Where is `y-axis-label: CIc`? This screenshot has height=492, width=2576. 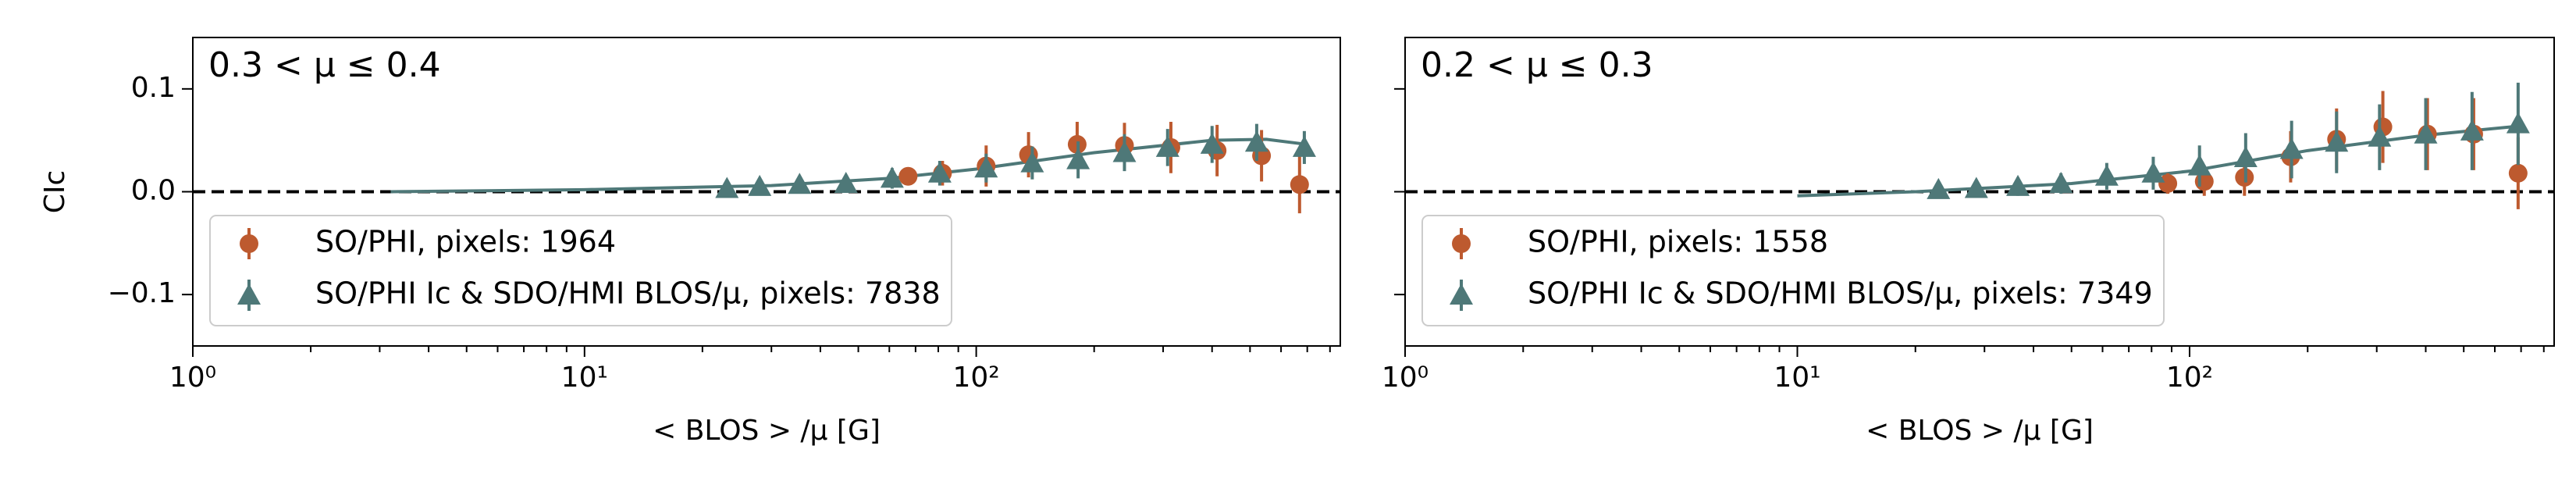
y-axis-label: CIc is located at coordinates (55, 192).